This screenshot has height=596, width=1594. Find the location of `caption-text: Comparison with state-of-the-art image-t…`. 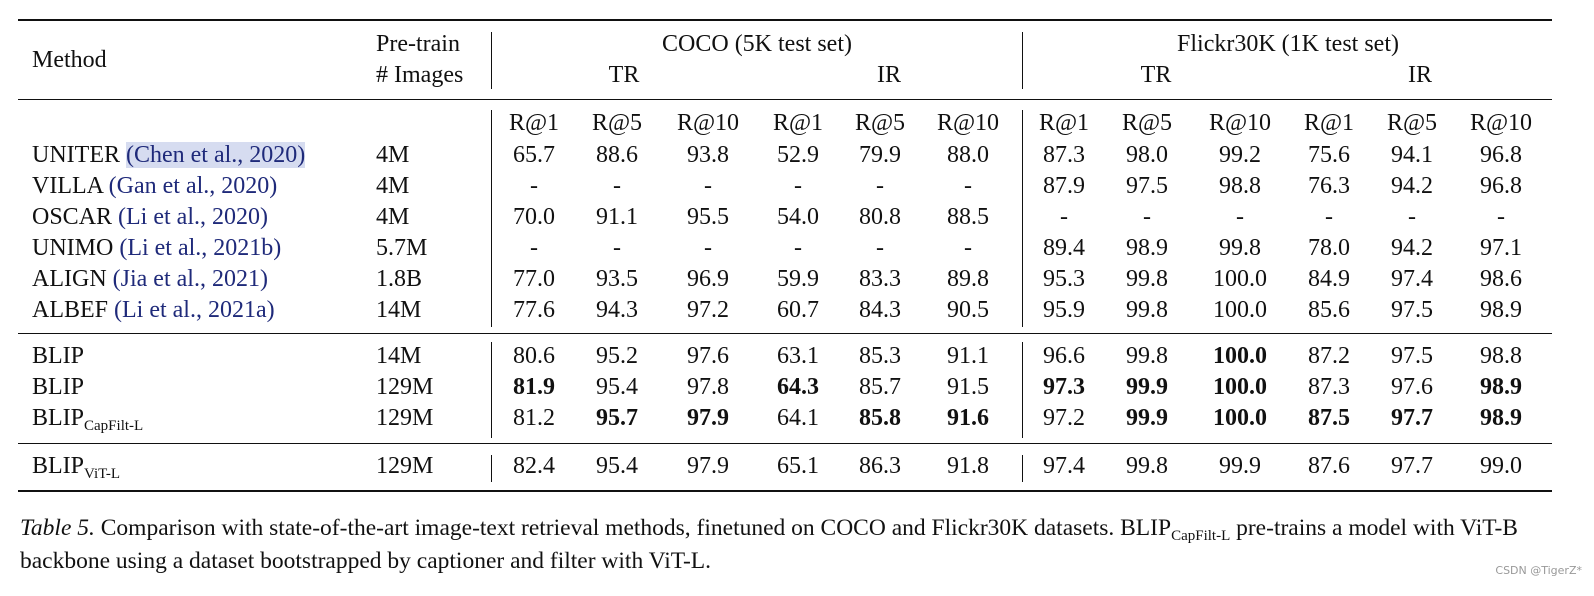

caption-text: Comparison with state-of-the-art image-t… is located at coordinates (636, 528).